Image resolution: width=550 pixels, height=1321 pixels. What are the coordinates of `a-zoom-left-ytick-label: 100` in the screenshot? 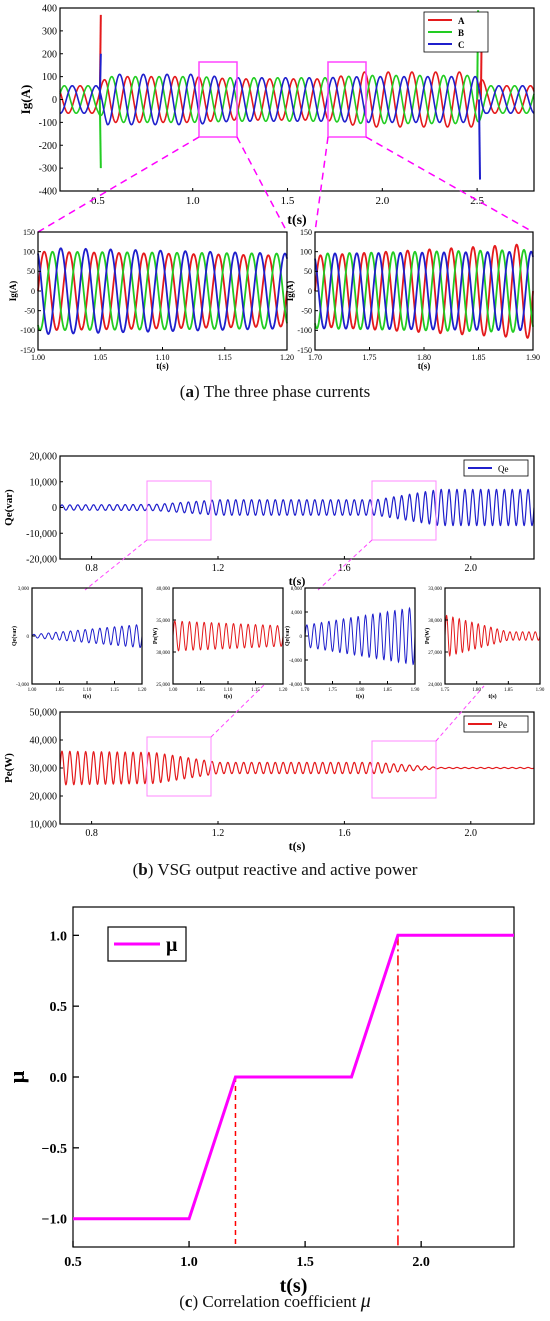 It's located at (29, 251).